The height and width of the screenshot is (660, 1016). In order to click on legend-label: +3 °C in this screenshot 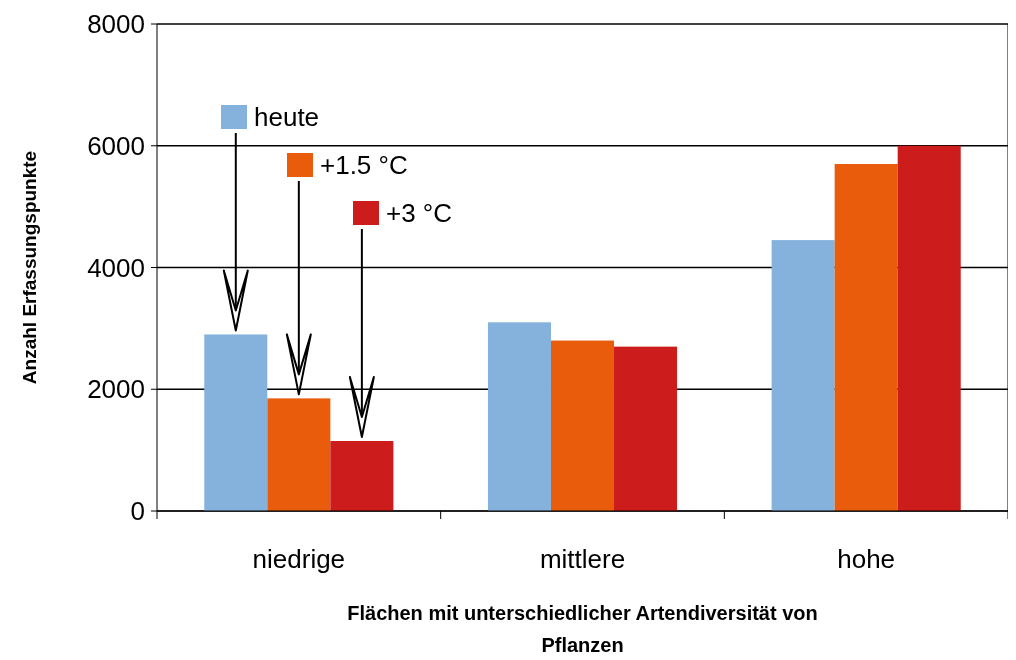, I will do `click(419, 213)`.